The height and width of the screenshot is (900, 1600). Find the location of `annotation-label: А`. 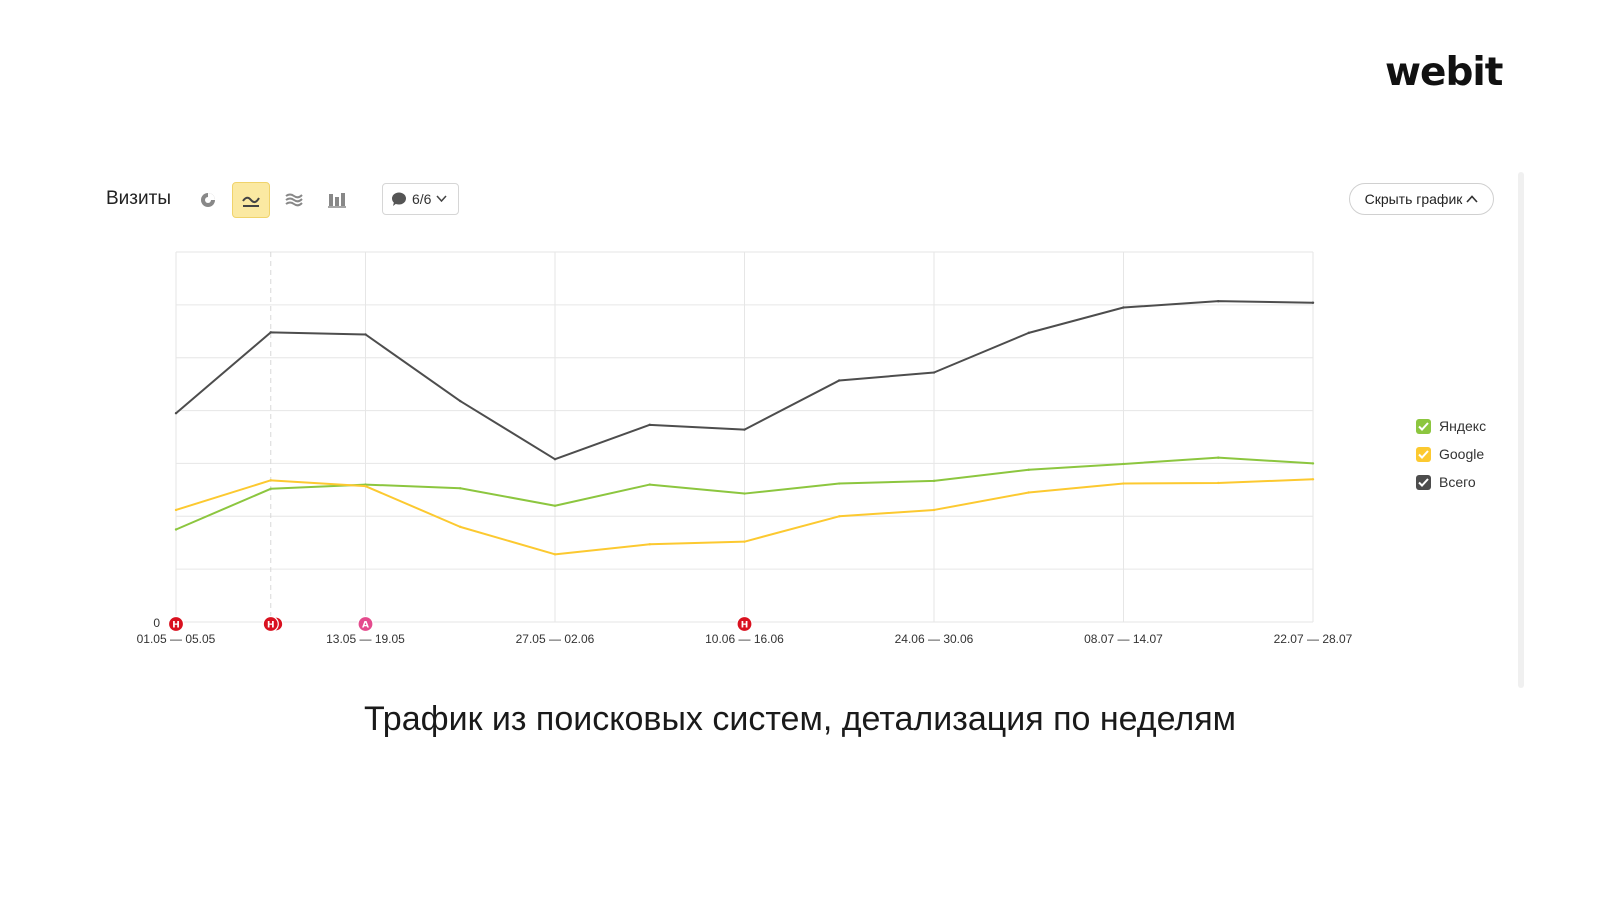

annotation-label: А is located at coordinates (365, 626).